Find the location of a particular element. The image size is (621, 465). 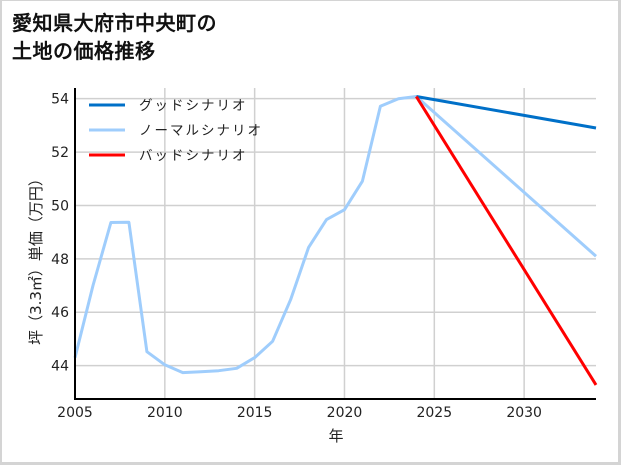

legend-label-0: グッドシナリオ is located at coordinates (193, 106).